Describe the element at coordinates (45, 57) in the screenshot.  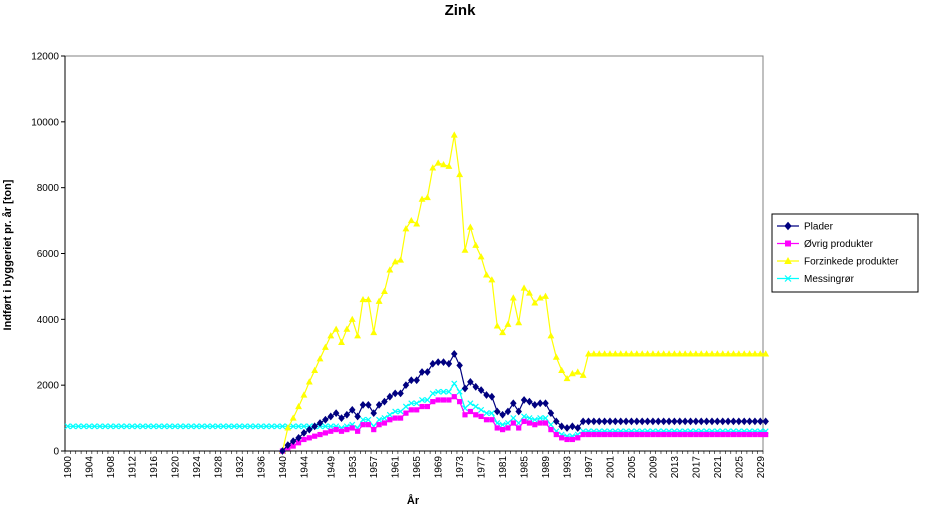
I see `y-tick-label: 12000` at that location.